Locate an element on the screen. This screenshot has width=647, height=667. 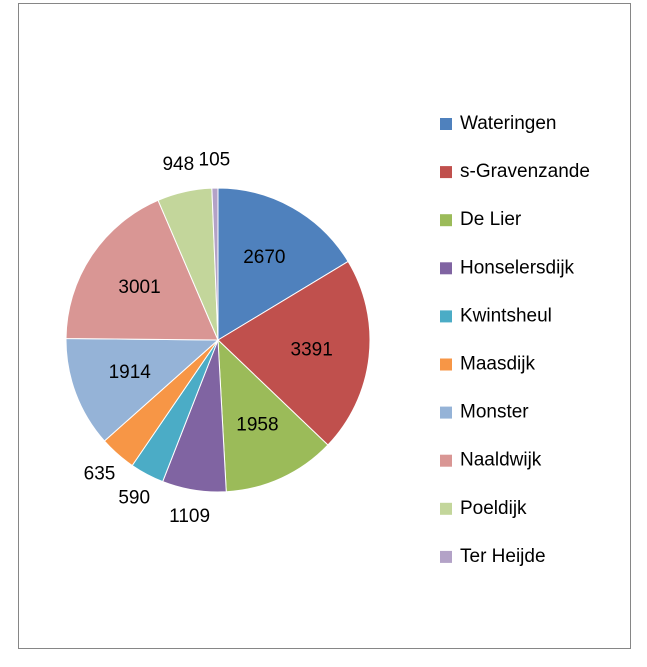
legend-label: Honselersdijk is located at coordinates (517, 267).